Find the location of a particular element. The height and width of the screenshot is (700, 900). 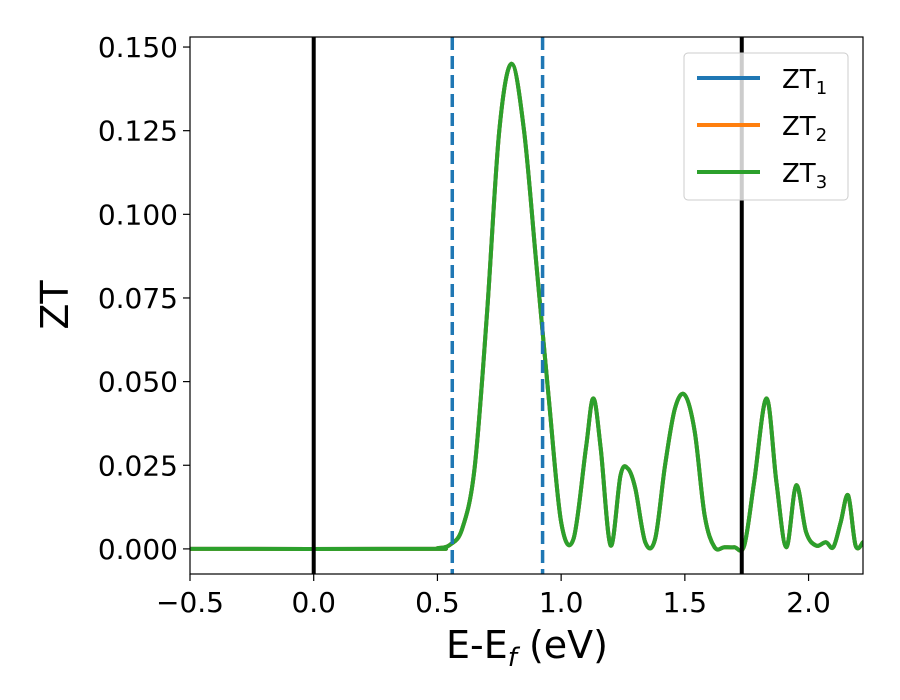

x-tick-label: −0.5 is located at coordinates (190, 602).